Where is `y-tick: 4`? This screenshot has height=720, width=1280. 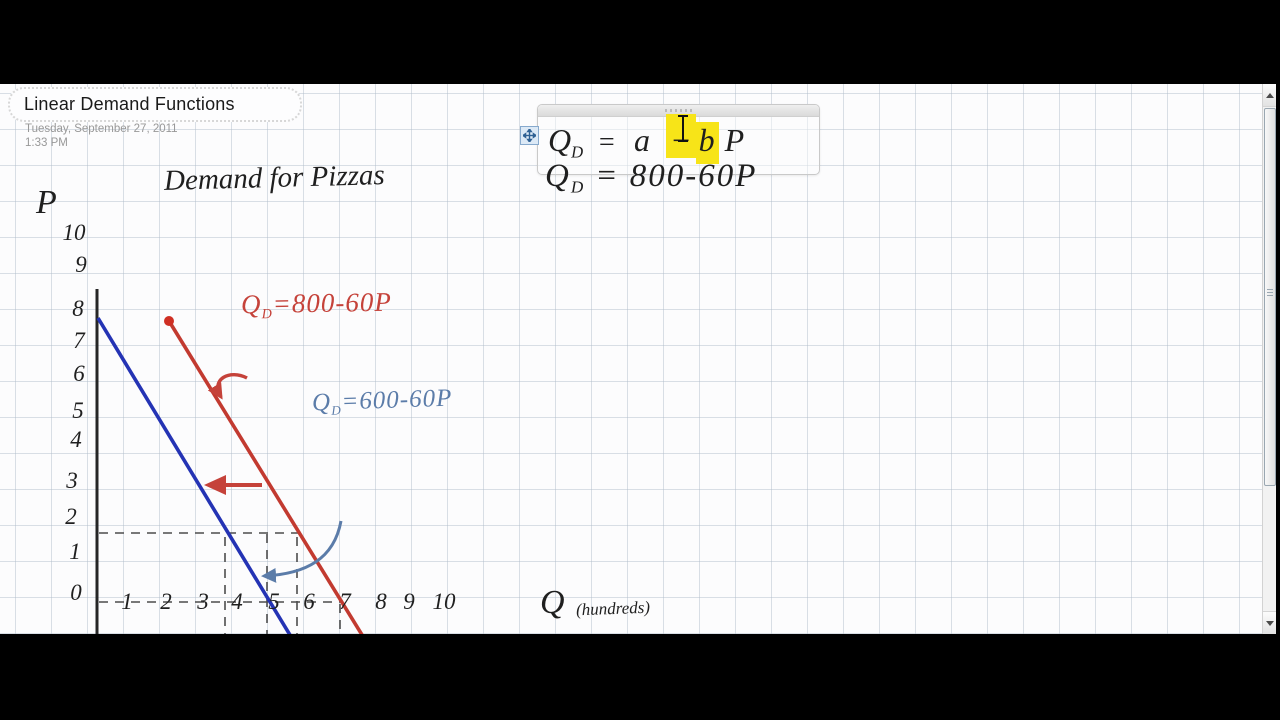
y-tick: 4 is located at coordinates (76, 439).